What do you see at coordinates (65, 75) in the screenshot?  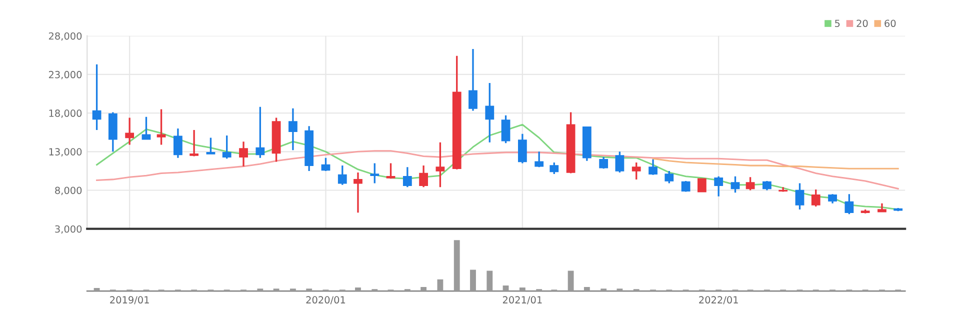 I see `y-tick-label: 23,000` at bounding box center [65, 75].